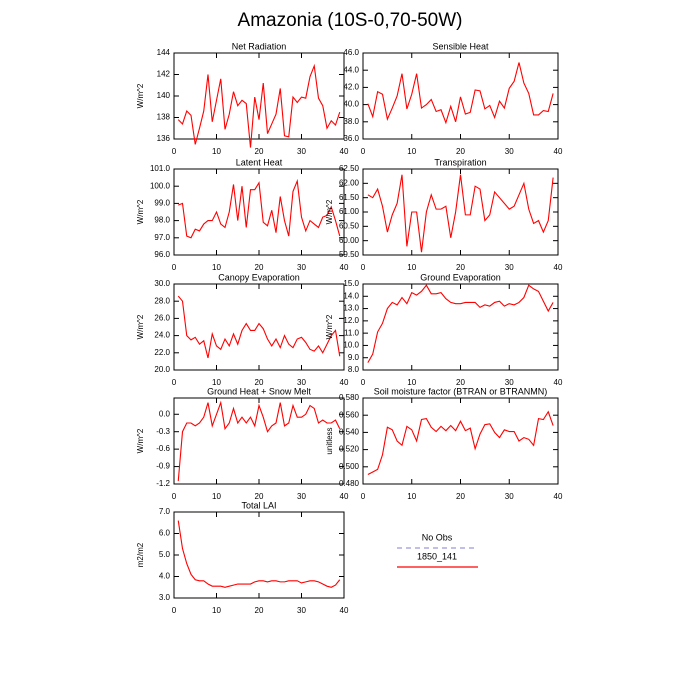 This screenshot has width=700, height=700. What do you see at coordinates (351, 69) in the screenshot?
I see `y-tick-label: 44.0` at bounding box center [351, 69].